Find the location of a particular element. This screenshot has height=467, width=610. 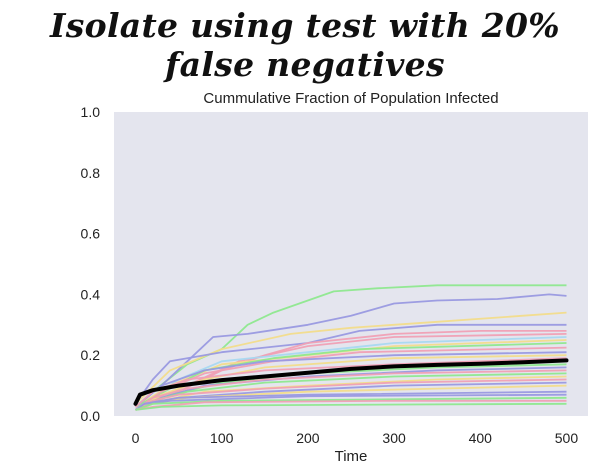

x-tick-label: 400 is located at coordinates (481, 438).